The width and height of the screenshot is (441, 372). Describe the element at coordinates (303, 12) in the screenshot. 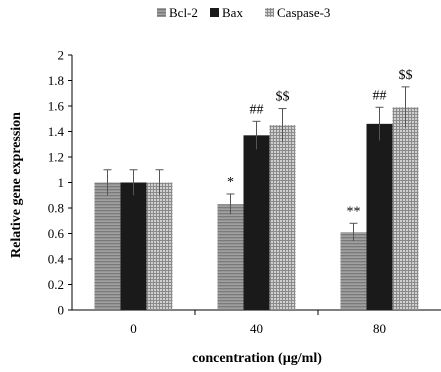

I see `legend-label: Caspase-3` at that location.